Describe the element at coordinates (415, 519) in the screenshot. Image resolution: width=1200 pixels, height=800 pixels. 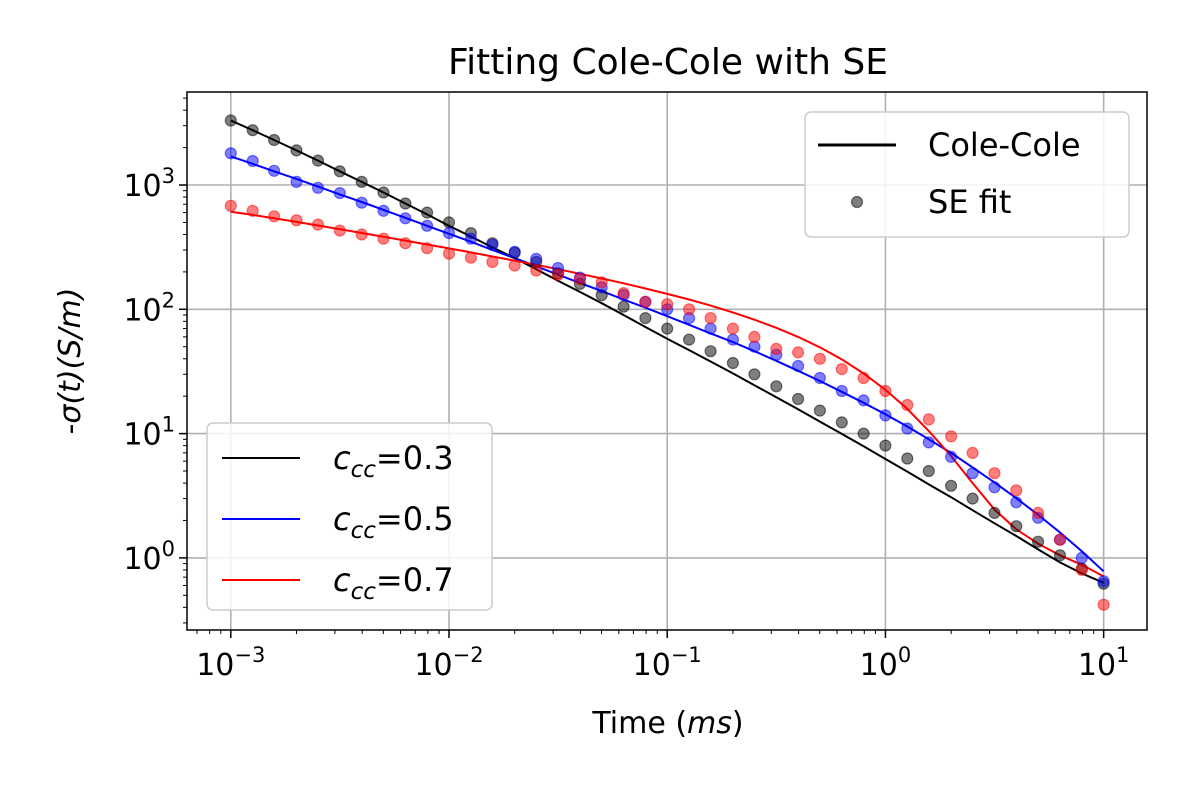
I see `legend-series-label-value: =0.5` at that location.